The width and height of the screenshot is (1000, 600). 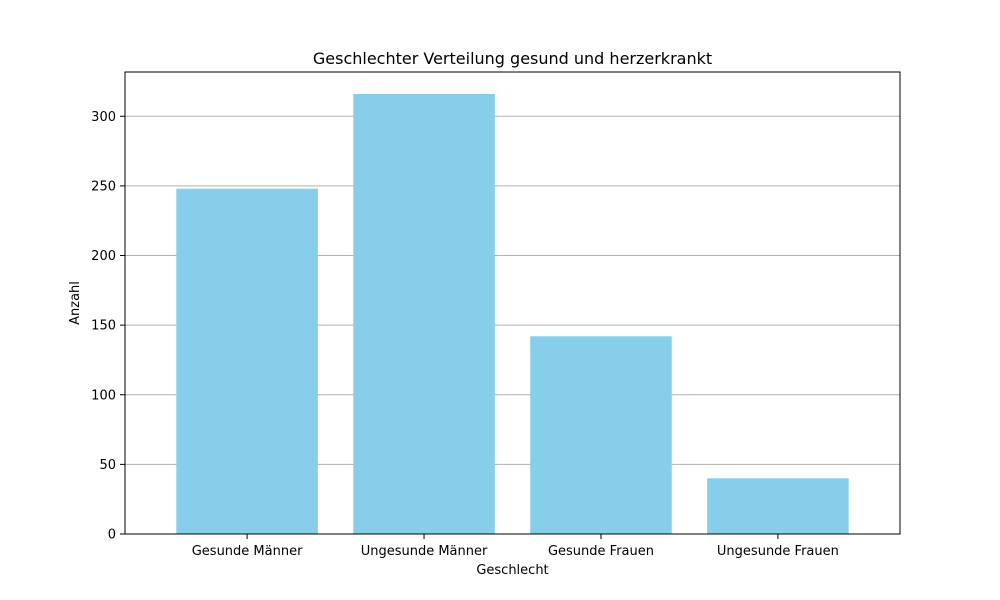 What do you see at coordinates (103, 395) in the screenshot?
I see `y-tick-label: 100` at bounding box center [103, 395].